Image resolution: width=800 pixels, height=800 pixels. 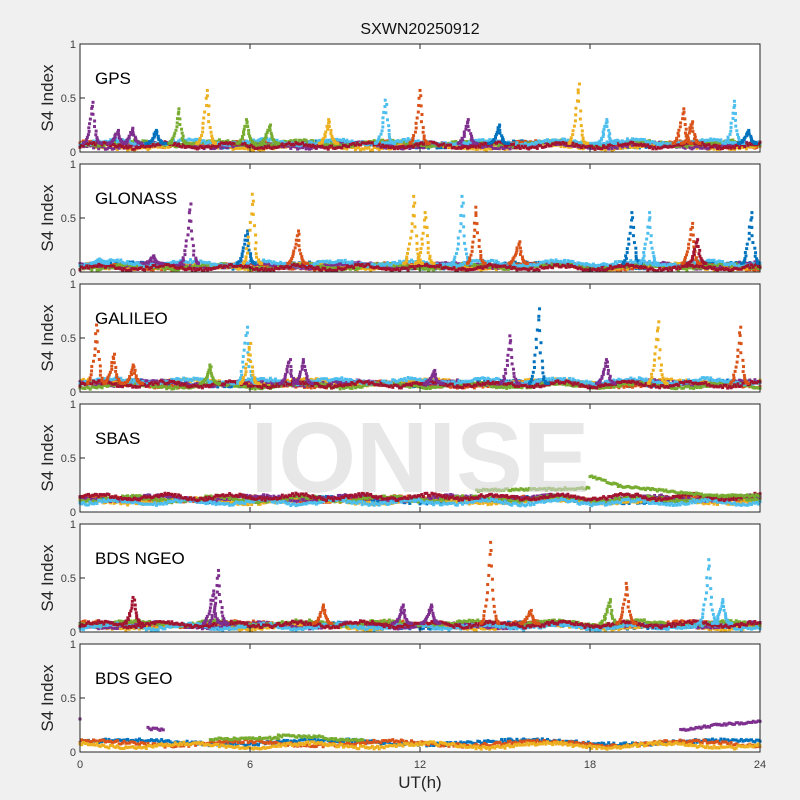 I want to click on markers, so click(x=420, y=117).